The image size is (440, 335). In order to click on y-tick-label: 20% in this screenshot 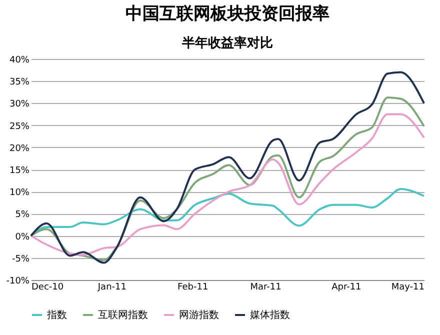, I will do `click(19, 149)`.